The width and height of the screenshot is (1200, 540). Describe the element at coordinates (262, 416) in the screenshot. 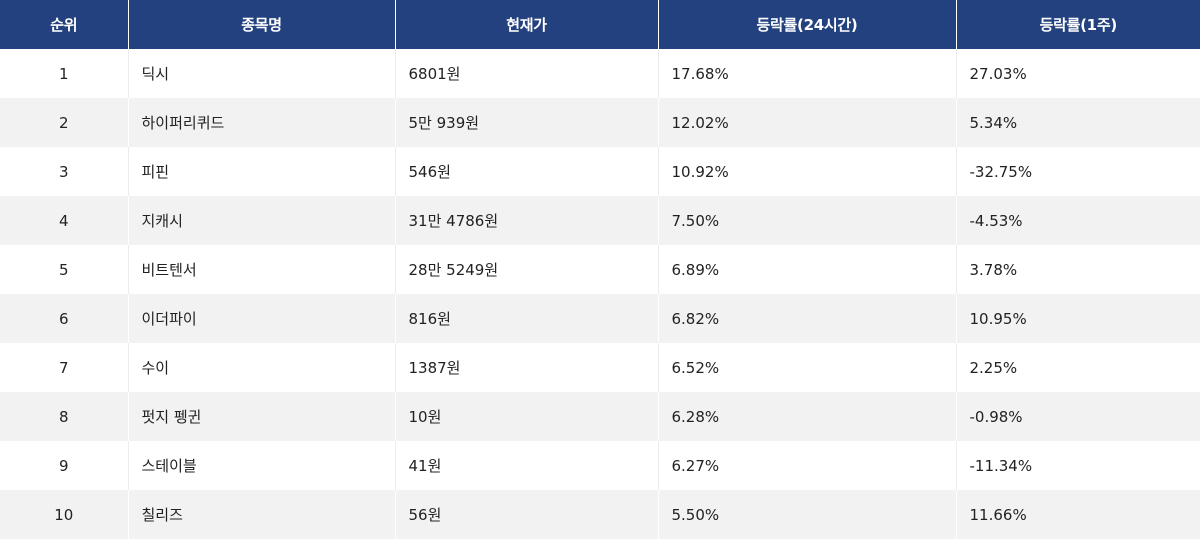

I see `cell-name: 펏지 펭귄` at that location.